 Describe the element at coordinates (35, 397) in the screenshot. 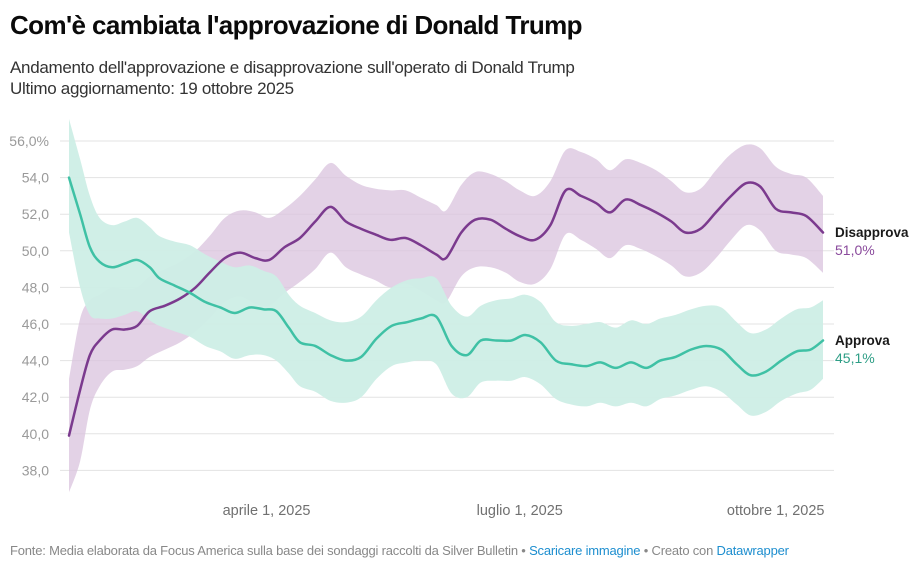

I see `y-tick-label: 42,0` at that location.